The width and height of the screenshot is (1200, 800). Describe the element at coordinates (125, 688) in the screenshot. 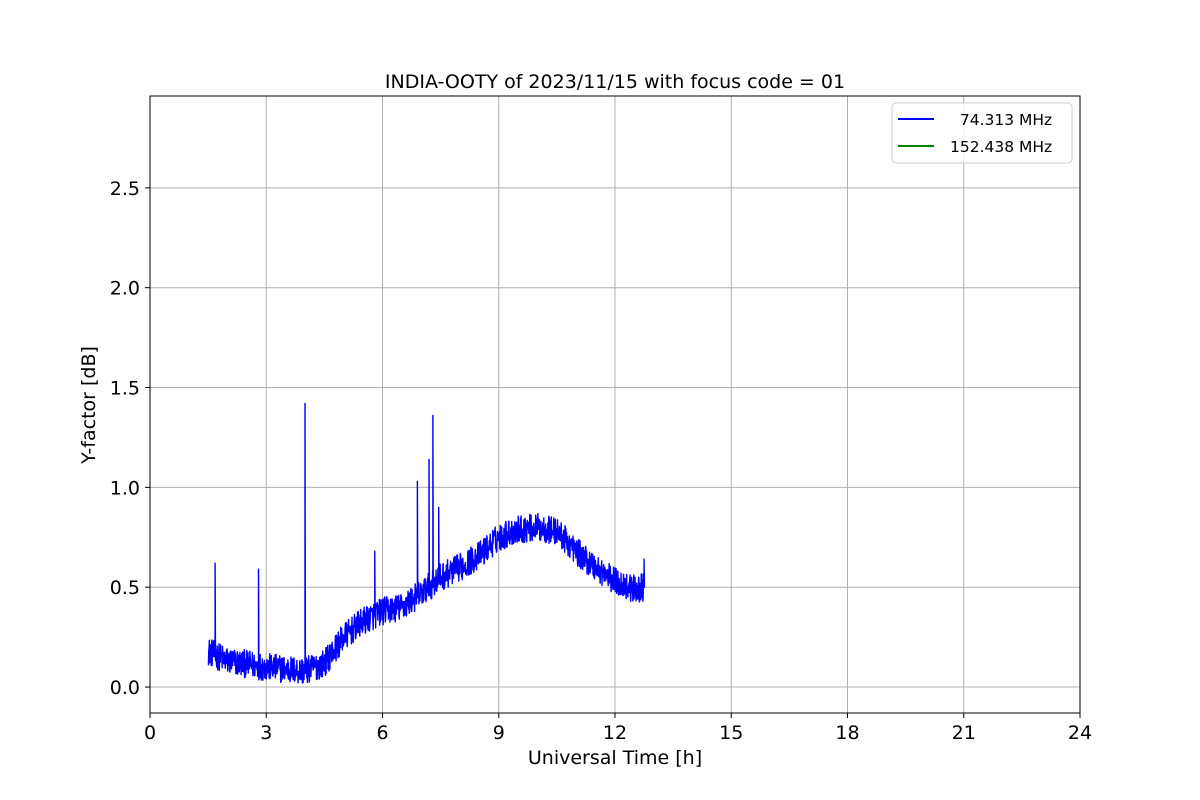

I see `y-tick-label: 0.0` at that location.